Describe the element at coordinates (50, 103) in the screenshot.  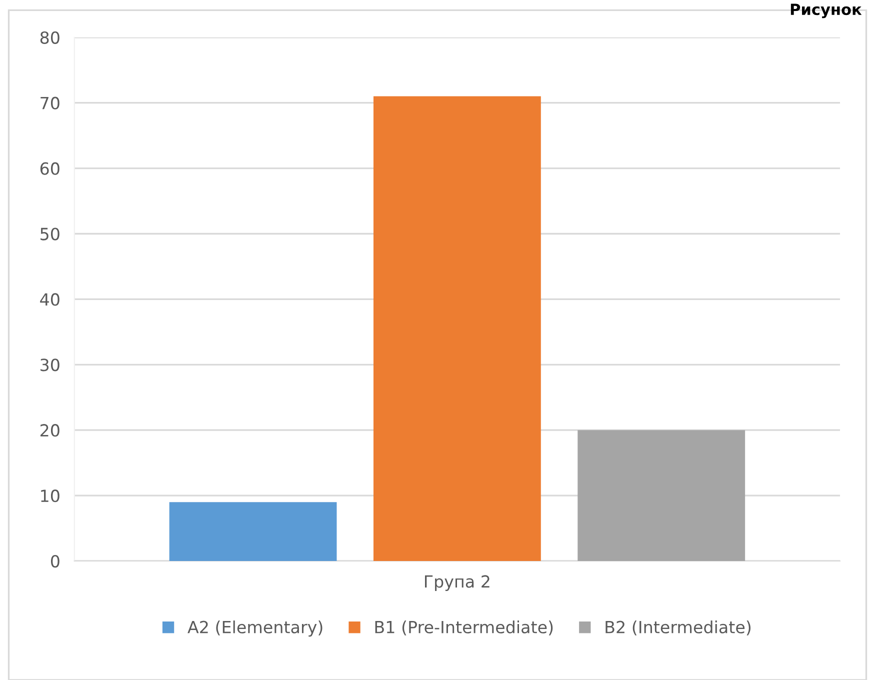
I see `y-tick-label: 70` at that location.